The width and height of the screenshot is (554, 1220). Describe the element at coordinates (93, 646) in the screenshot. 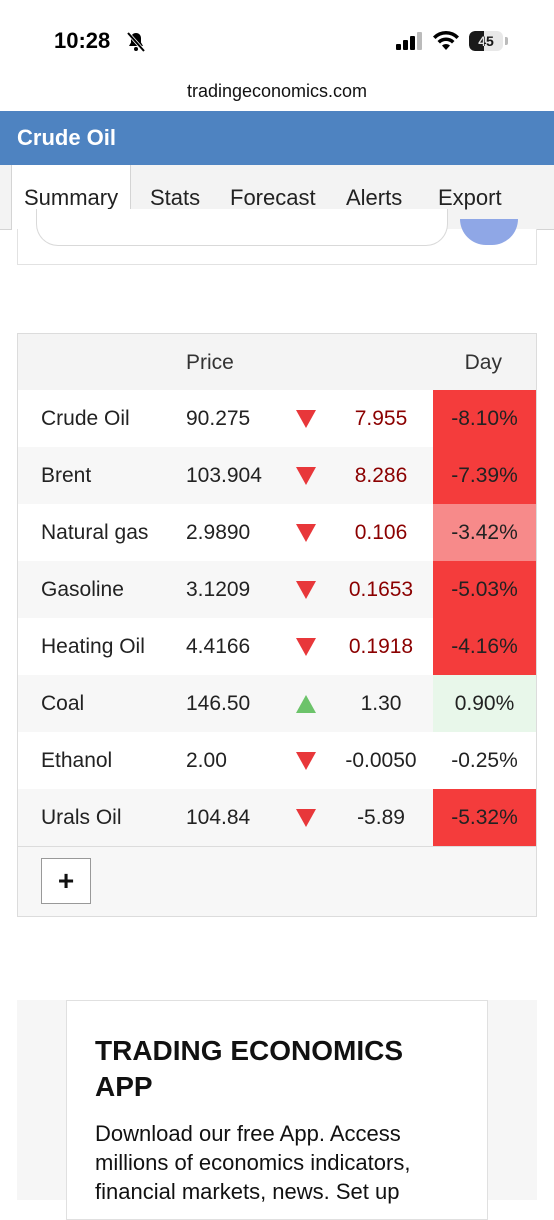

I see `commodity-name: Heating Oil` at that location.